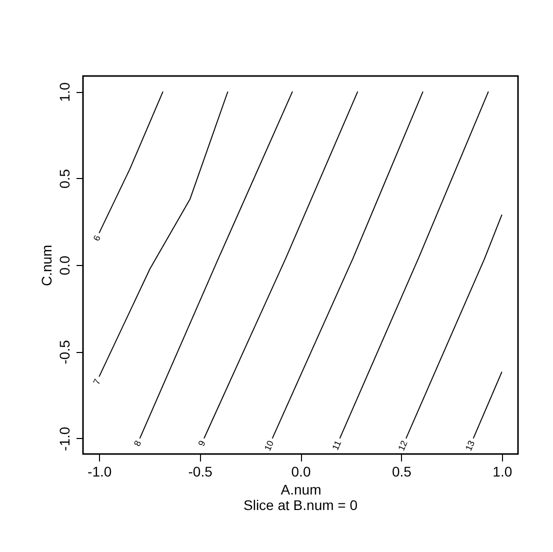  I want to click on text: 11, so click(337, 445).